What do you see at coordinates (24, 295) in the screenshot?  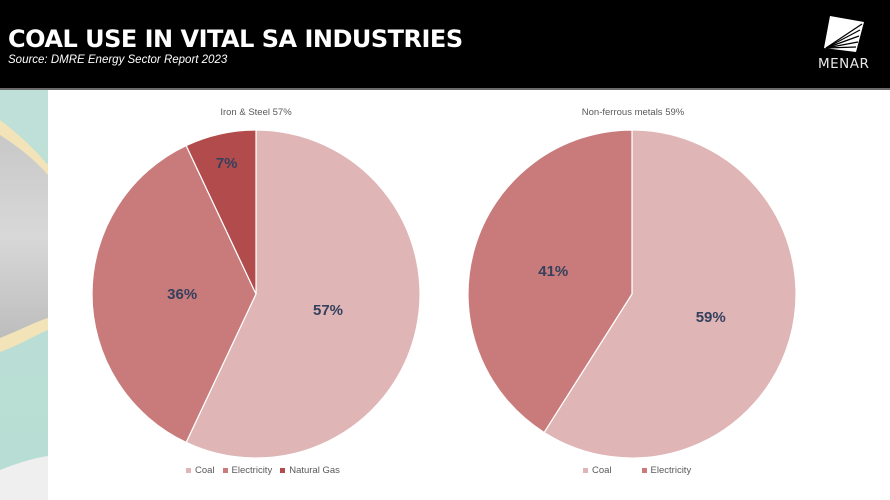 I see `decorative-flag-image` at bounding box center [24, 295].